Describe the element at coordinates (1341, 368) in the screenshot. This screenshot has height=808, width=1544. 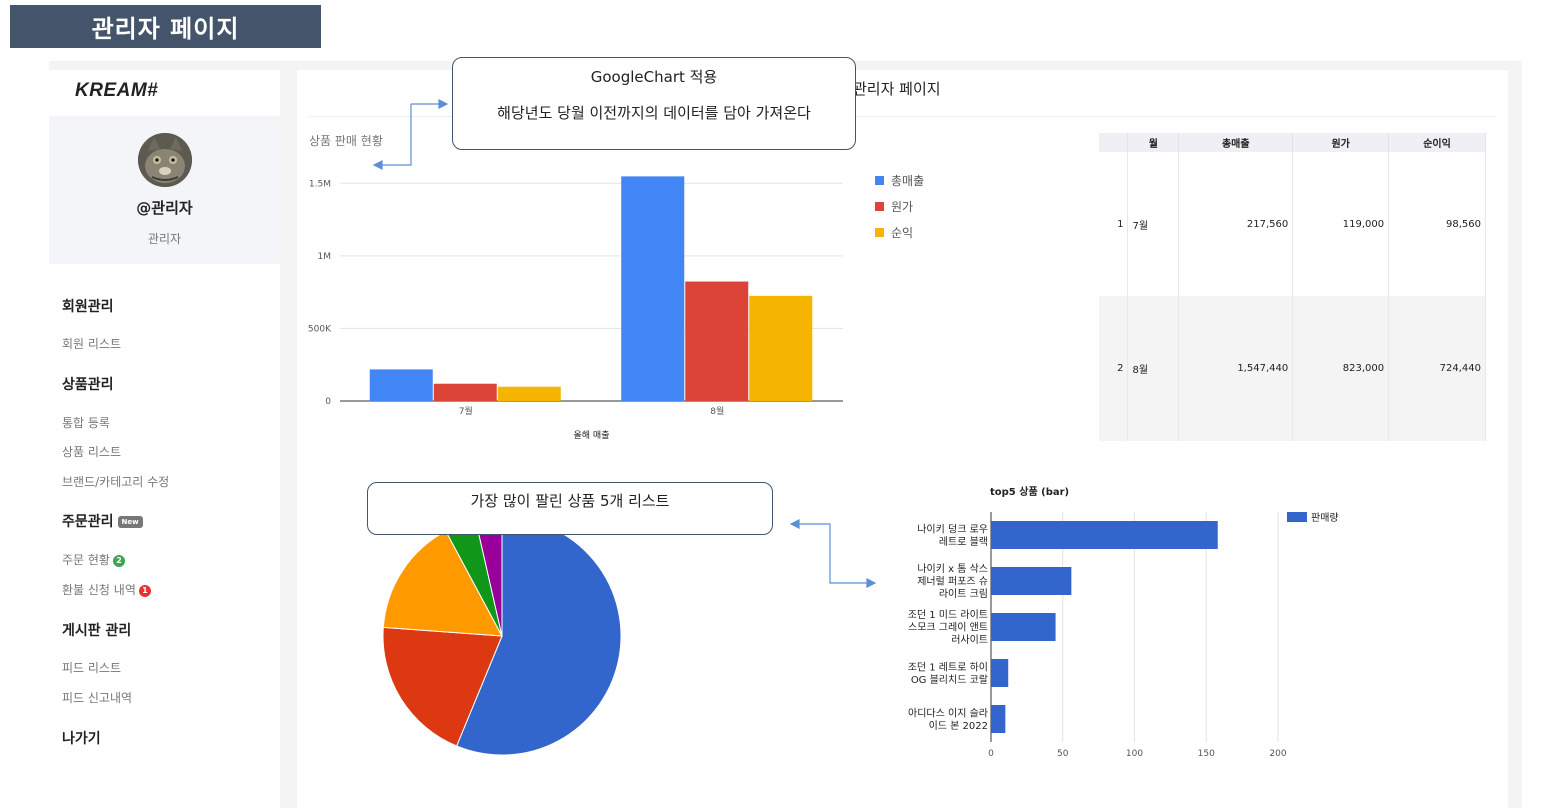
I see `table-cell: 823,000` at that location.